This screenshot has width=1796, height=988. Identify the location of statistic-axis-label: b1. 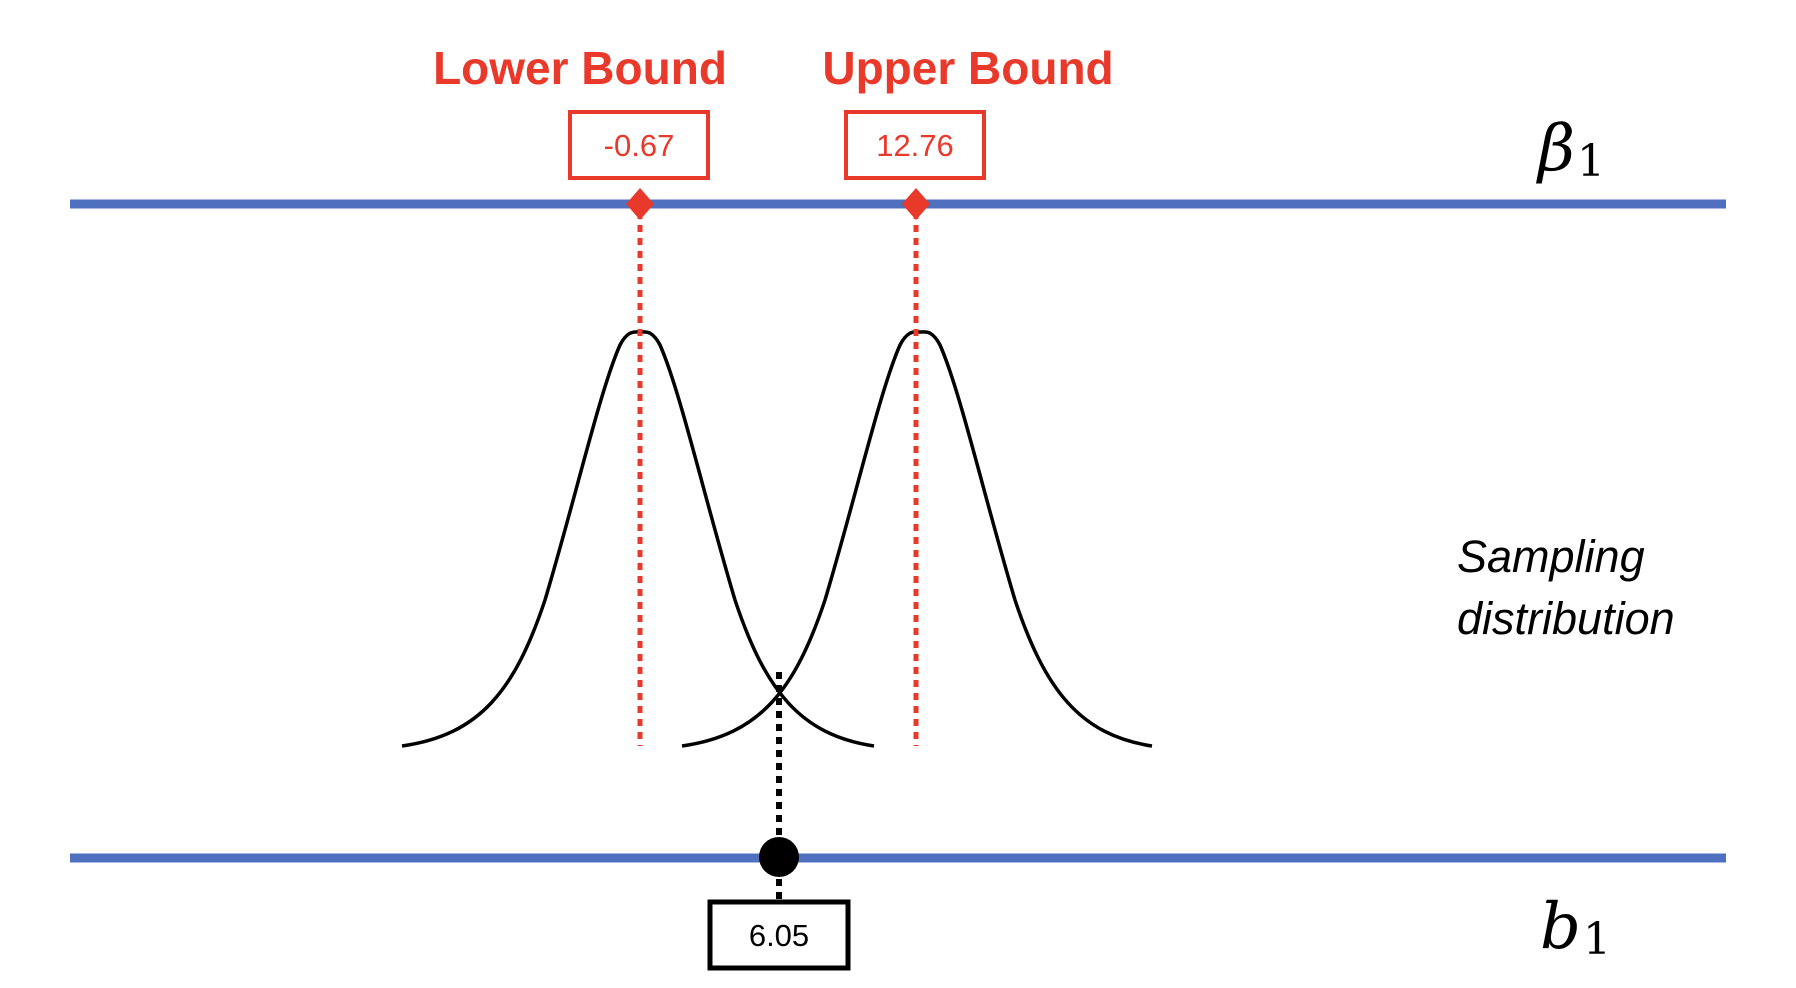
(1575, 927).